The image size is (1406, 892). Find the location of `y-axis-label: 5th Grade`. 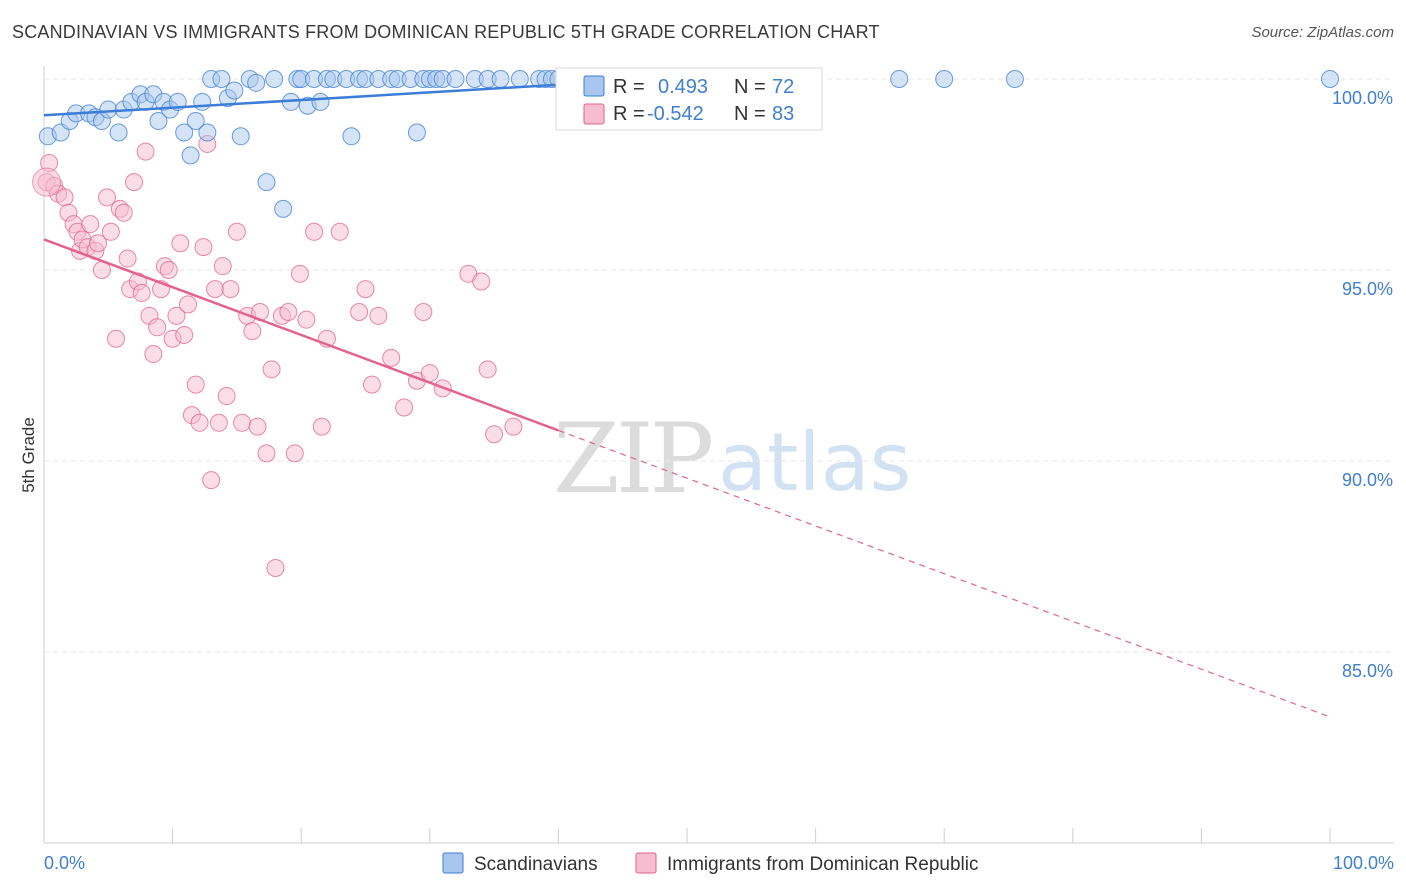

y-axis-label: 5th Grade is located at coordinates (28, 455).